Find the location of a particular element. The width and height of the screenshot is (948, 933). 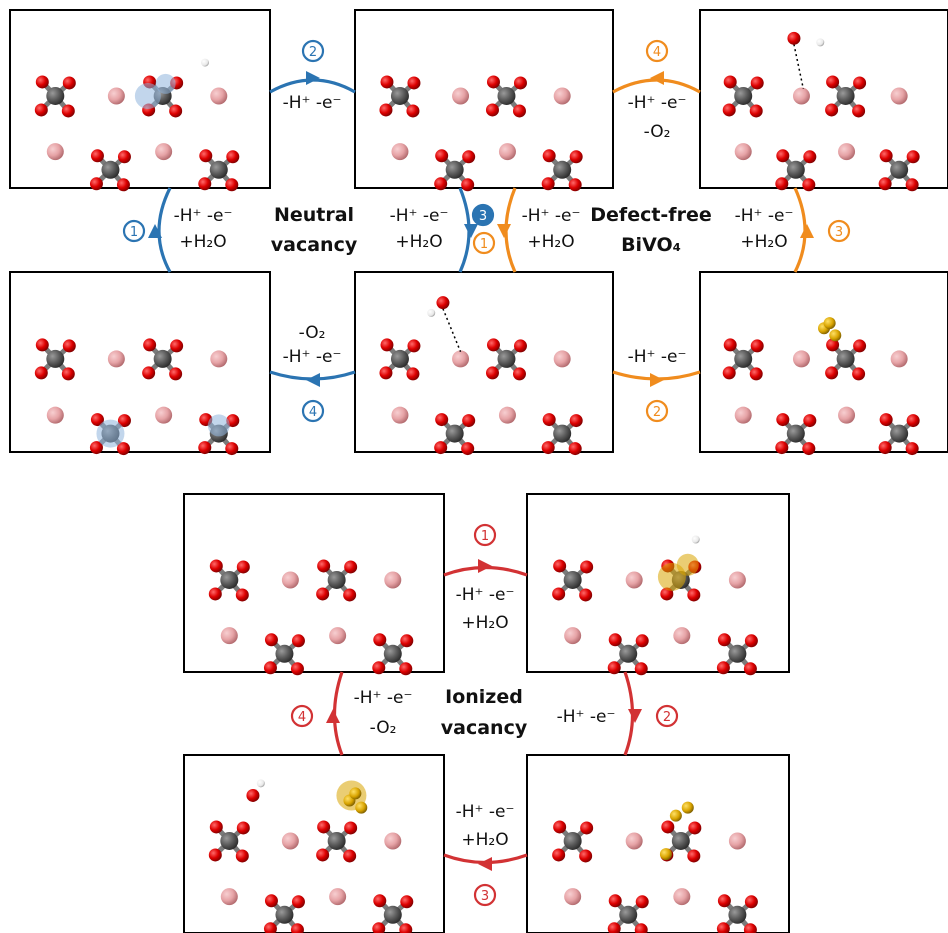

neutral-step2-arrow is located at coordinates (312, 86).